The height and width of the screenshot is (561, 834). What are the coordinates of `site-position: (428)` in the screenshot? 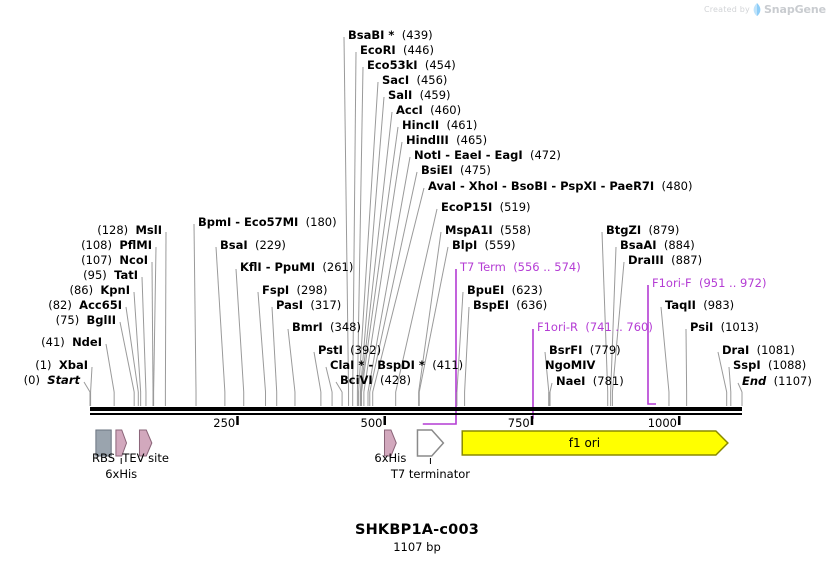 It's located at (395, 380).